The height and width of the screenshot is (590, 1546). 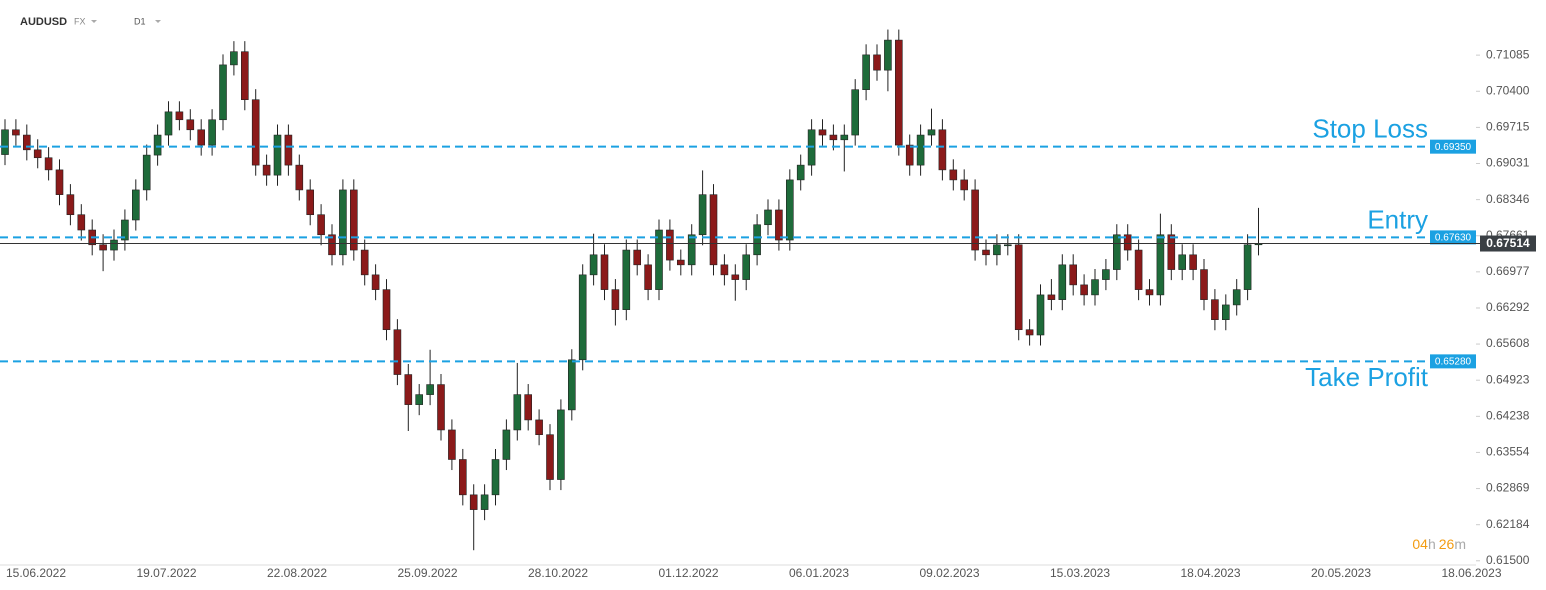 I want to click on last-price-label: 0.67514, so click(x=1508, y=243).